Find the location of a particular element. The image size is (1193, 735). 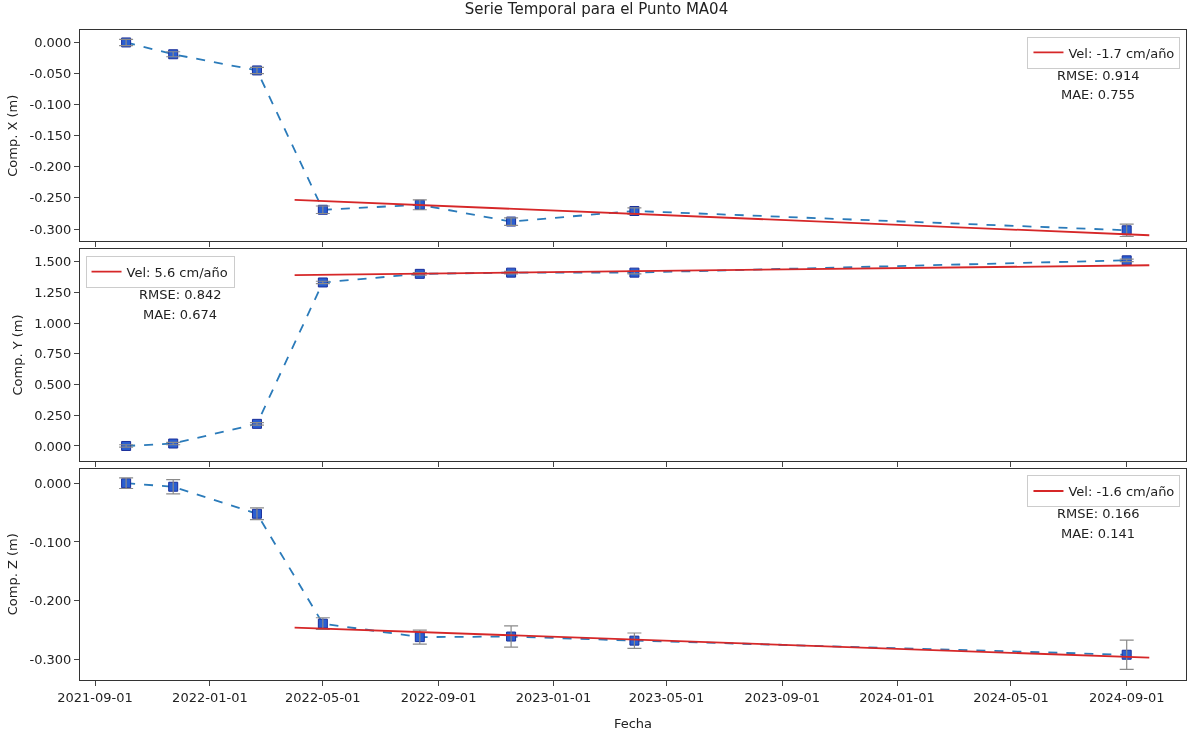

x-tick-label: 2022-09-01 is located at coordinates (438, 697).